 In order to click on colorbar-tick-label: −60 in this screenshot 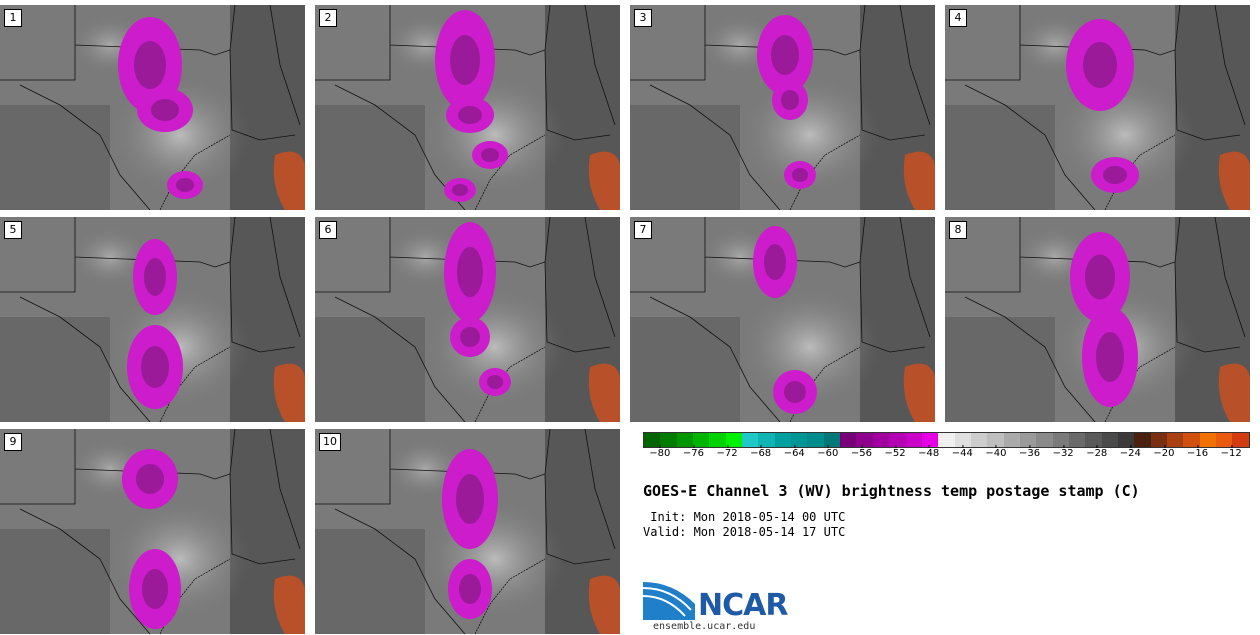, I will do `click(828, 452)`.